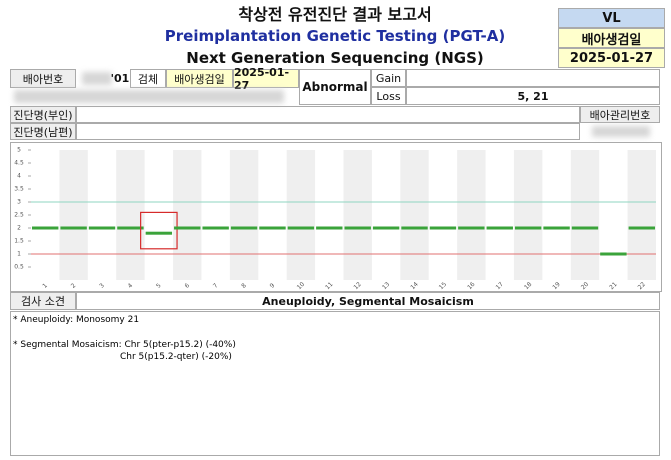  Describe the element at coordinates (611, 58) in the screenshot. I see `side-date: 2025-01-27` at that location.